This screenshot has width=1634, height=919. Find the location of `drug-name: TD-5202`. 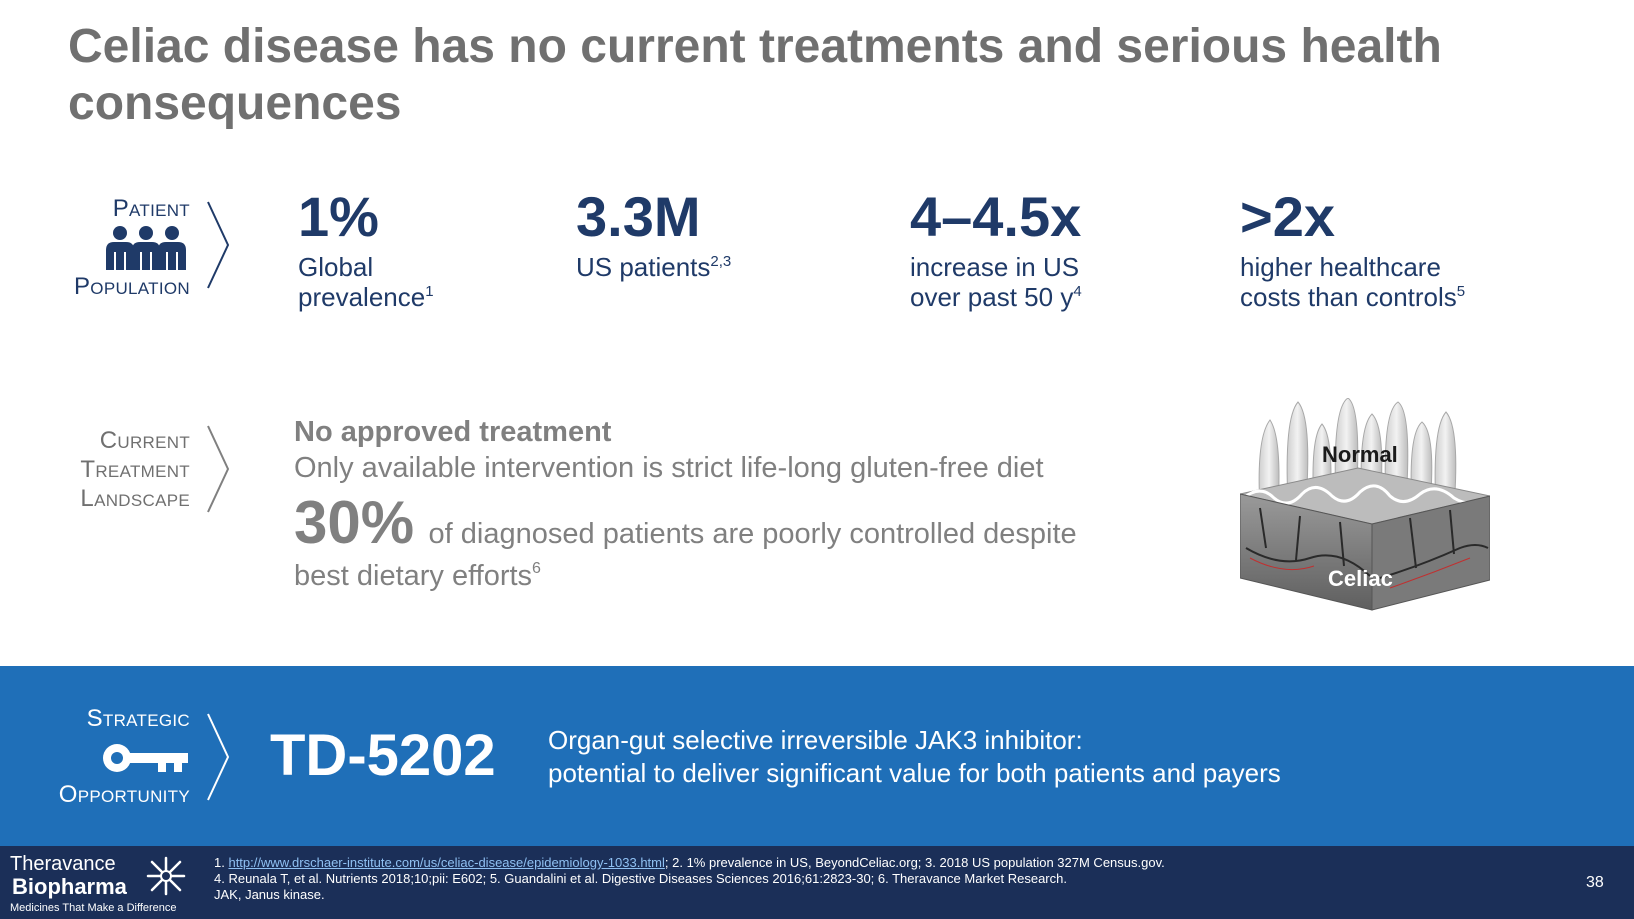

drug-name: TD-5202 is located at coordinates (383, 755).